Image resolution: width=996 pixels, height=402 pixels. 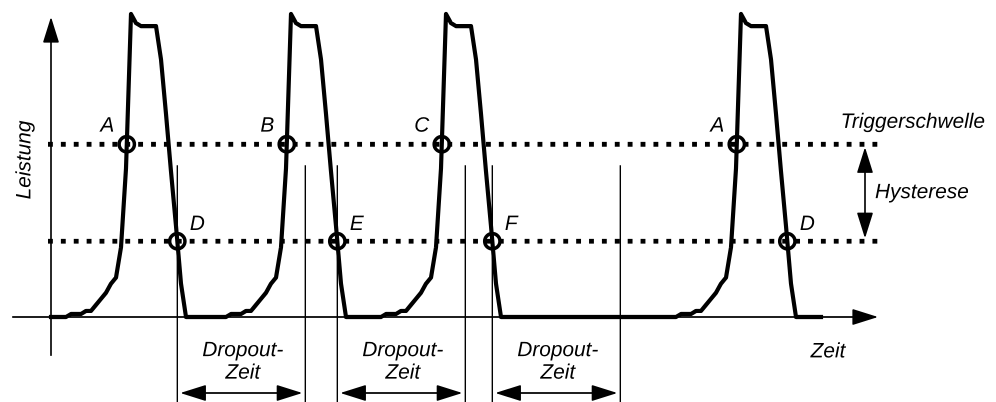 I want to click on annotation: B, so click(x=267, y=124).